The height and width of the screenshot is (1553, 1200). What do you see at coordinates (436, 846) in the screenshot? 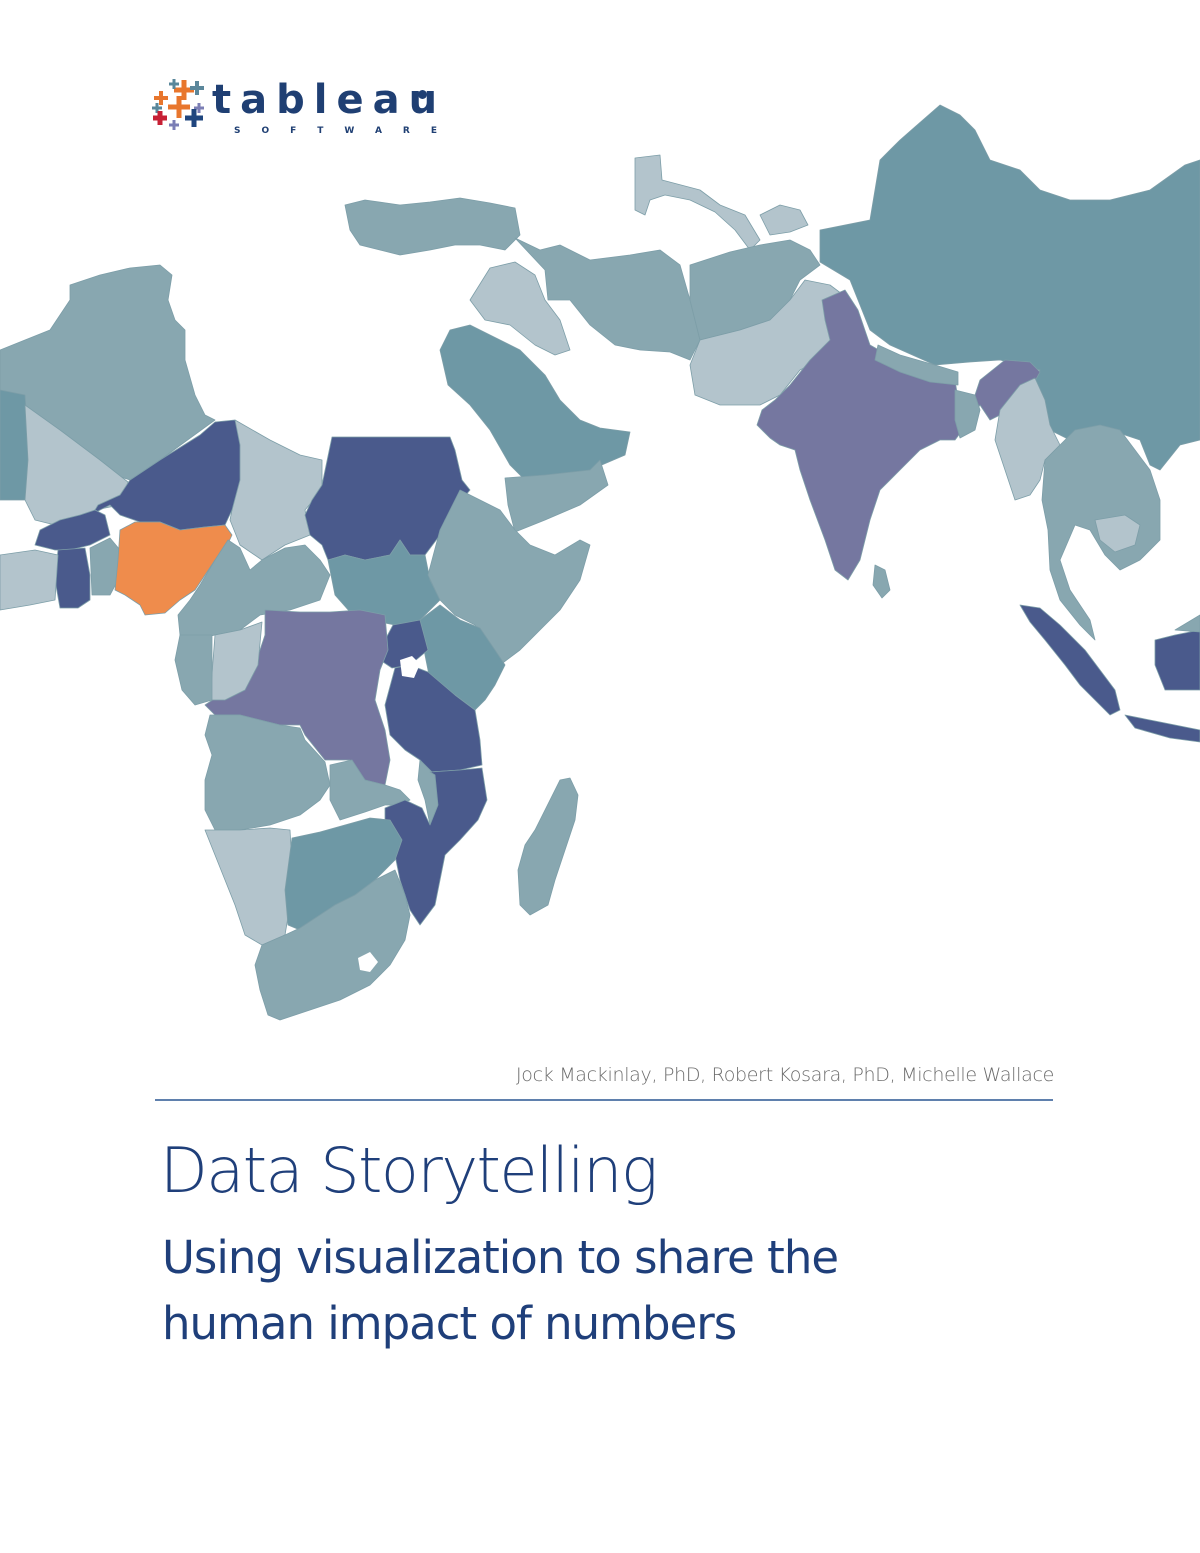
I see `region-mozambique` at bounding box center [436, 846].